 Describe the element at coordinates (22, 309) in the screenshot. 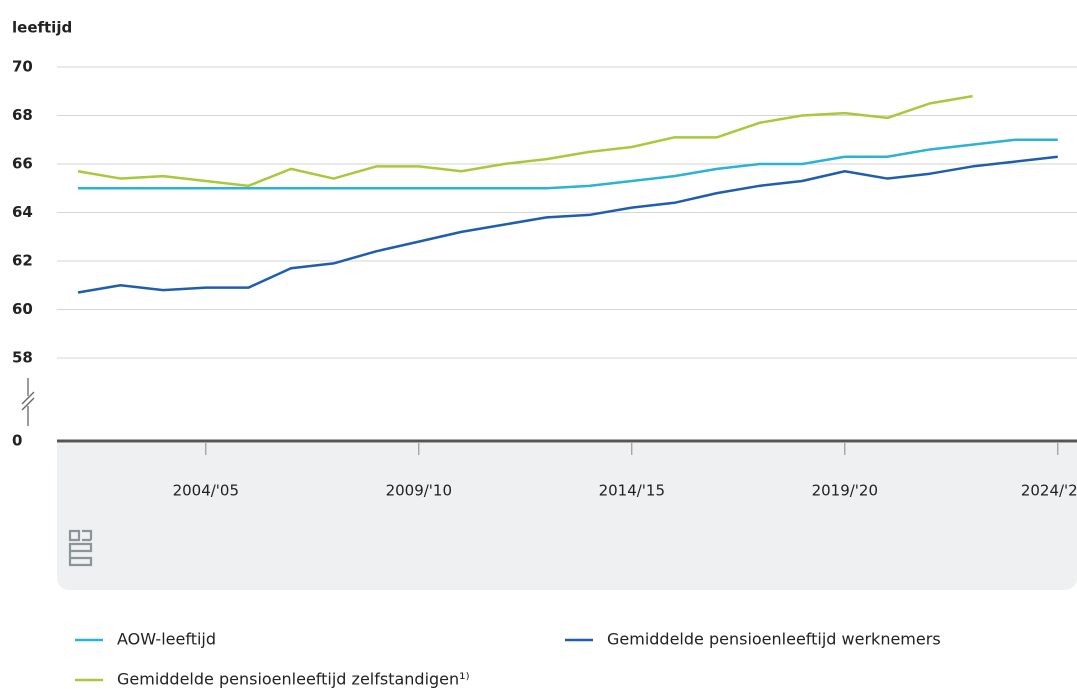

I see `y-tick-label: 60` at that location.